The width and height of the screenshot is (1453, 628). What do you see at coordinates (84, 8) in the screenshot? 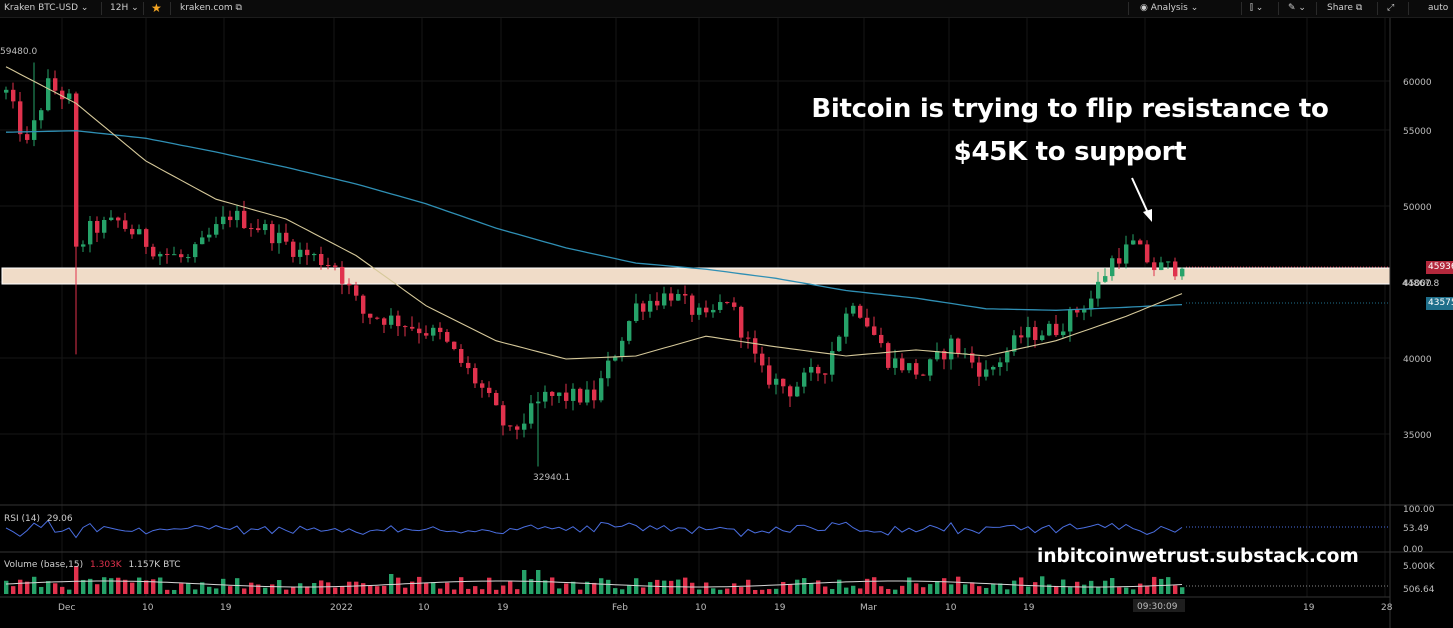
I see `chevron-down-icon: ⌄` at bounding box center [84, 8].